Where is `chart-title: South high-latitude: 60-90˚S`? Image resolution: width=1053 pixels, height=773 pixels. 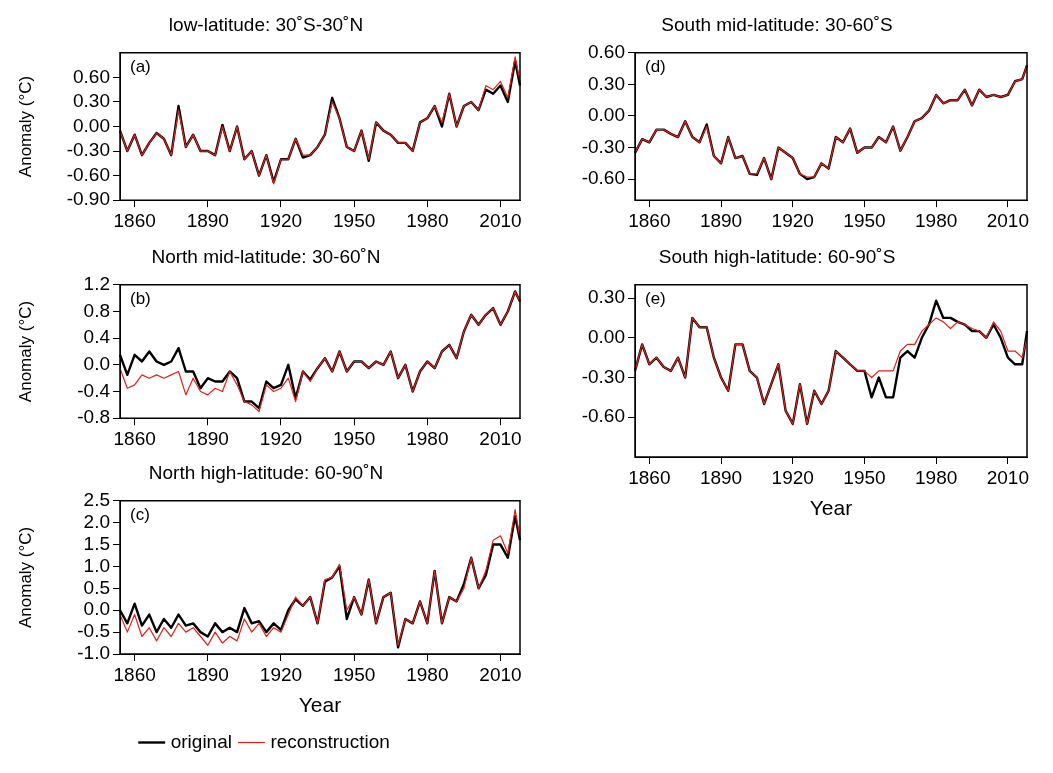
chart-title: South high-latitude: 60-90˚S is located at coordinates (777, 256).